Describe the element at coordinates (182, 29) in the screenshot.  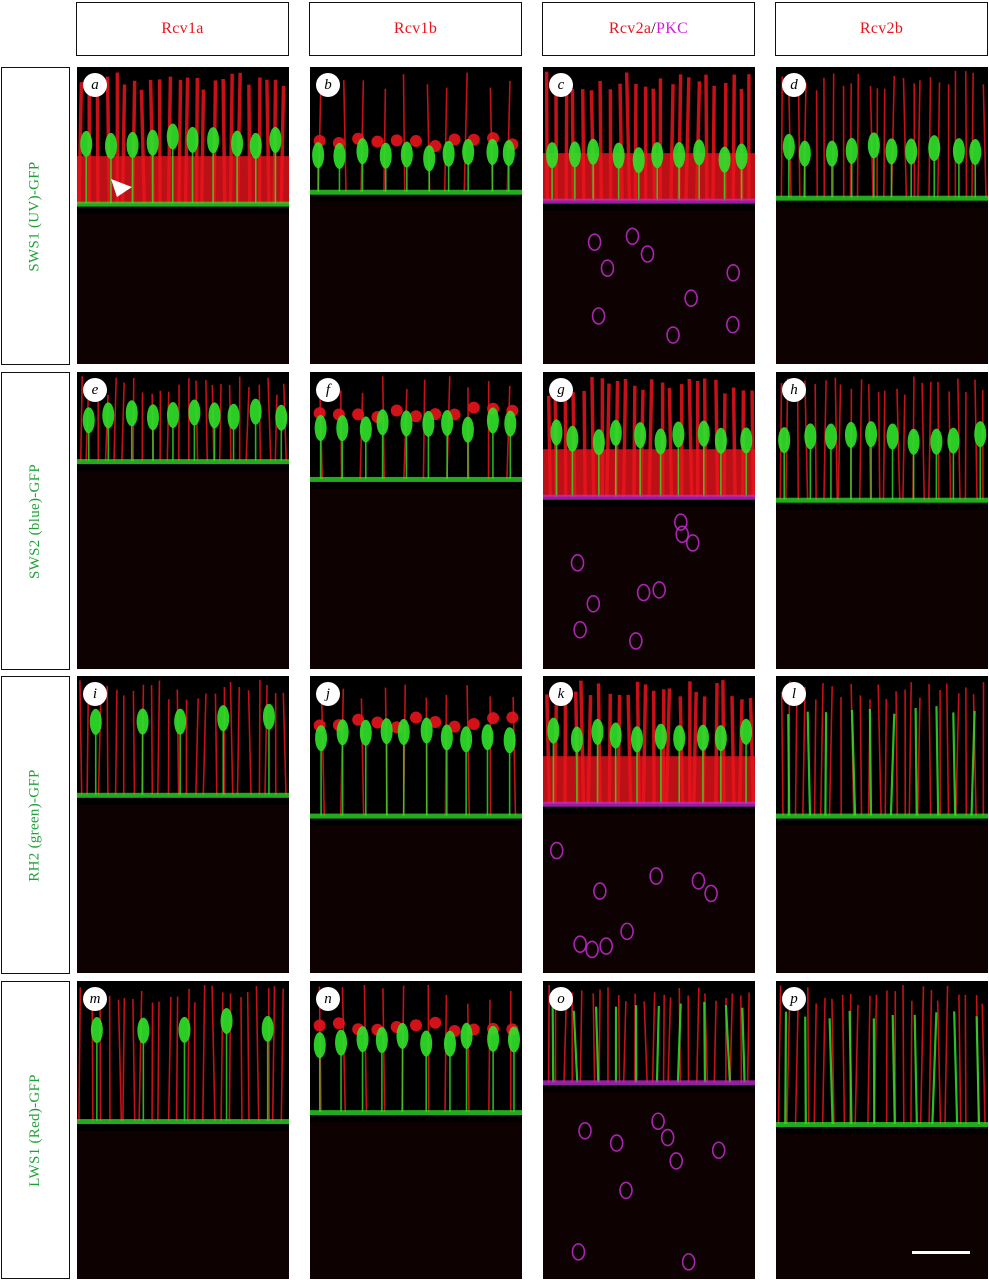
I see `column-header-rcv1a: Rcv1a` at that location.